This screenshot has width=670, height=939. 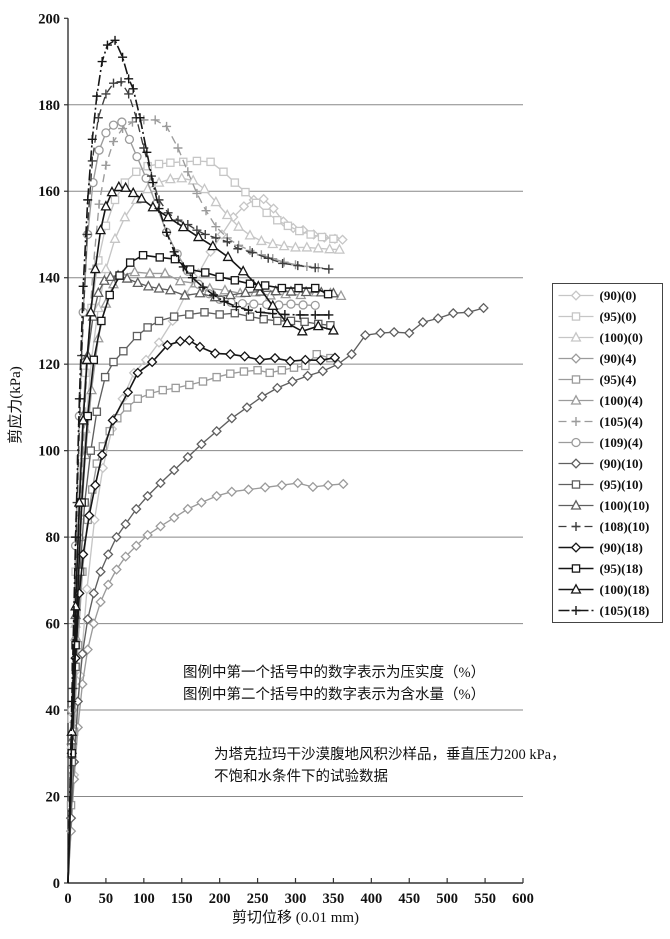 What do you see at coordinates (597, 379) in the screenshot?
I see `legend-item-(95)(4): (95)(4)` at bounding box center [597, 379].